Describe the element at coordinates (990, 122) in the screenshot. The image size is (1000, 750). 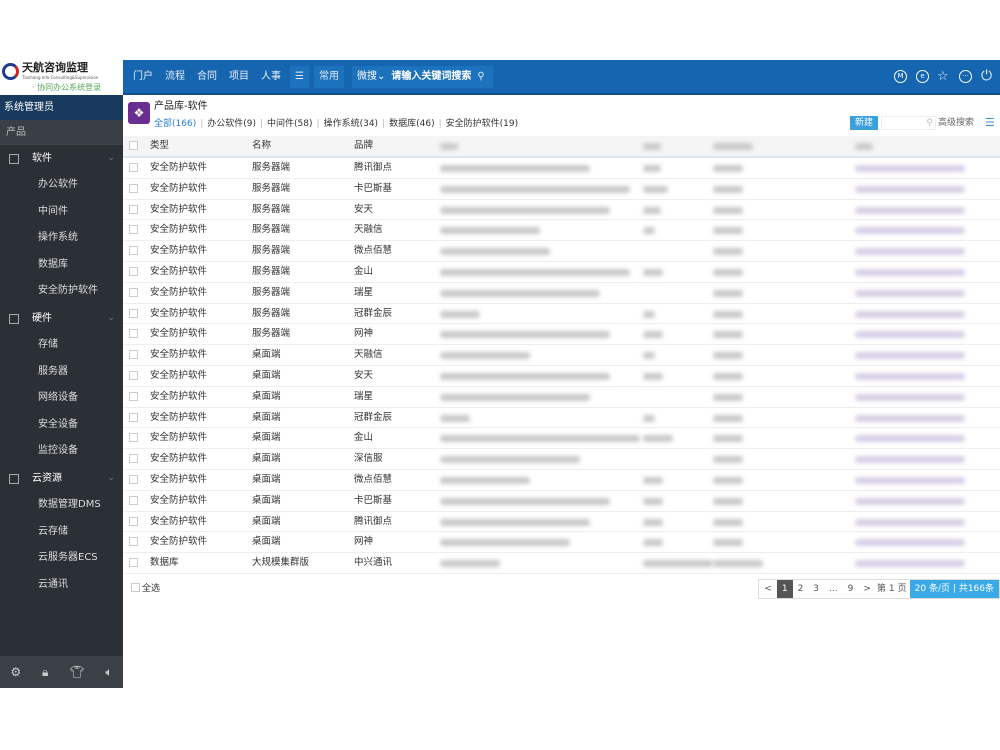
I see `list-view-icon: ☰` at that location.